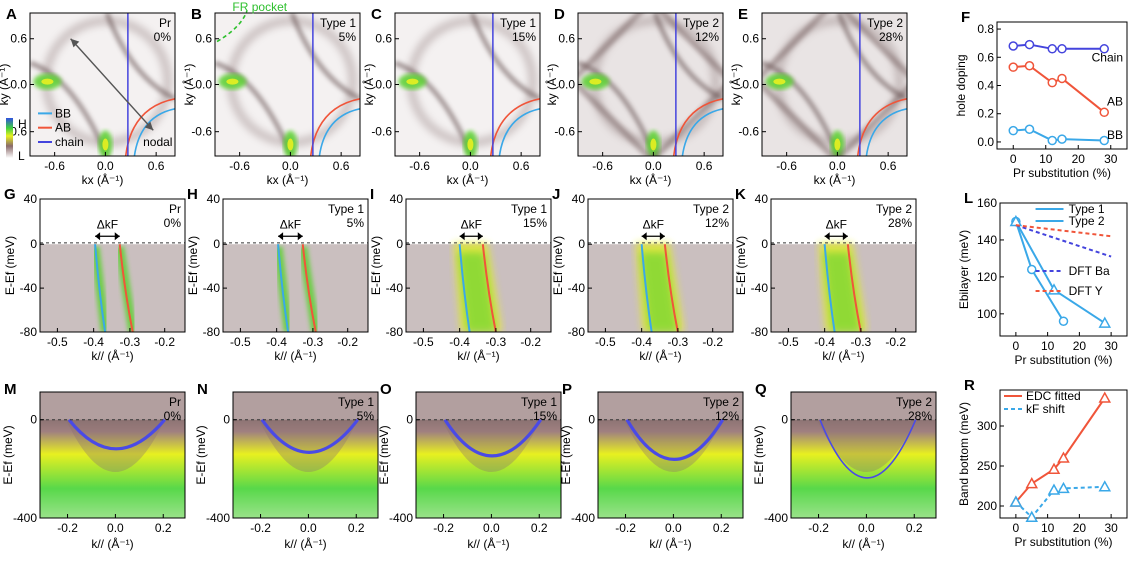 The height and width of the screenshot is (565, 1137). What do you see at coordinates (9, 138) in the screenshot?
I see `colorbar-gradient` at bounding box center [9, 138].